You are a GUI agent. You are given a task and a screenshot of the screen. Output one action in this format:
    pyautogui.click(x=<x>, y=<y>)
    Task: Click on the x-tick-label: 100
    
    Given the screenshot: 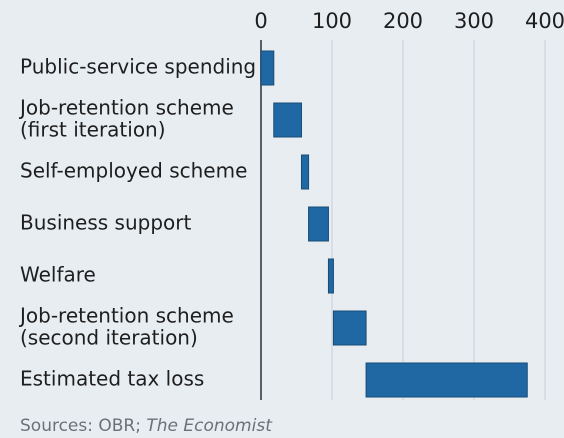 What is the action you would take?
    pyautogui.click(x=332, y=21)
    